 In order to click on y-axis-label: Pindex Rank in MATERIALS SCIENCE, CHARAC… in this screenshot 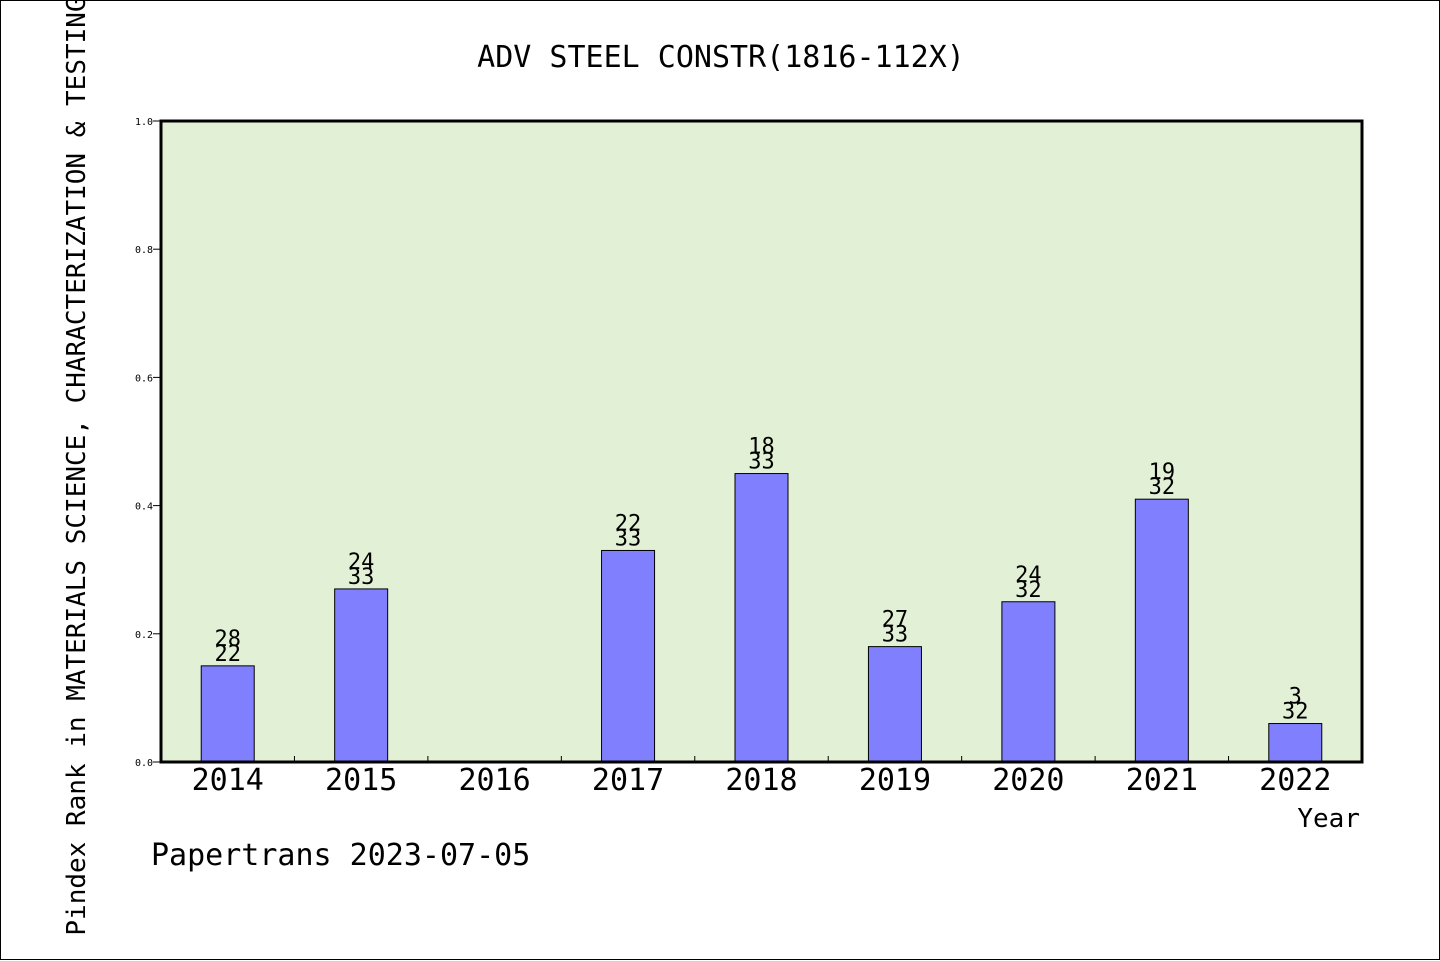, I will do `click(77, 468)`.